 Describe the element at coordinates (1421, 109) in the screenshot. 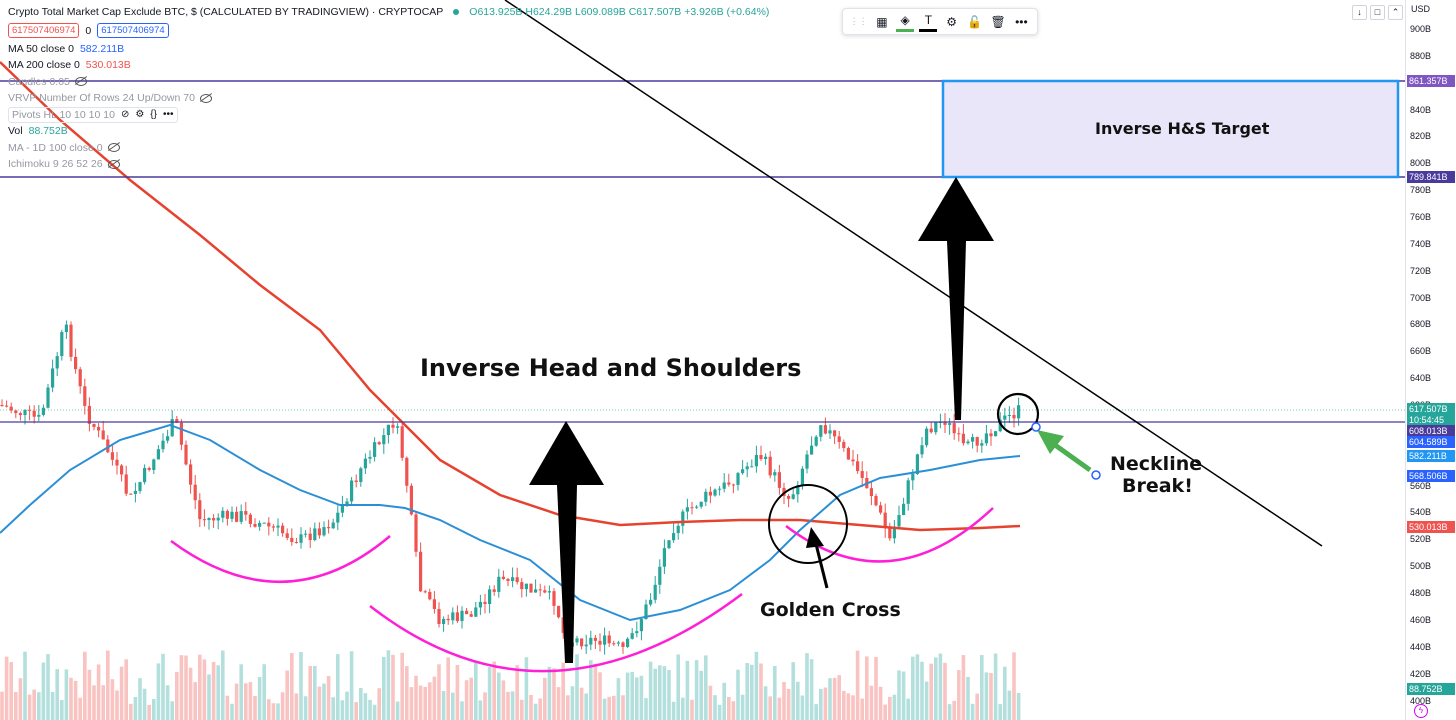

I see `axis-tick: 840B` at that location.